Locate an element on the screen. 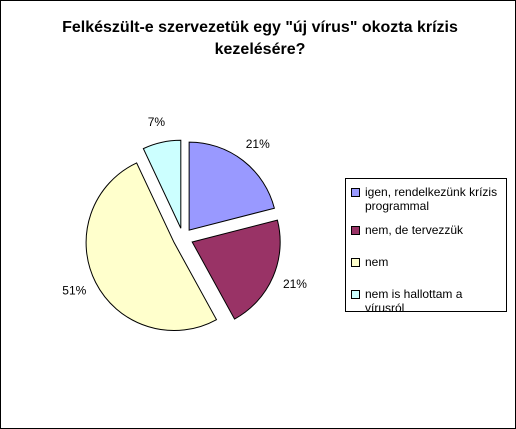 Image resolution: width=516 pixels, height=429 pixels. legend-label: nem is located at coordinates (377, 262).